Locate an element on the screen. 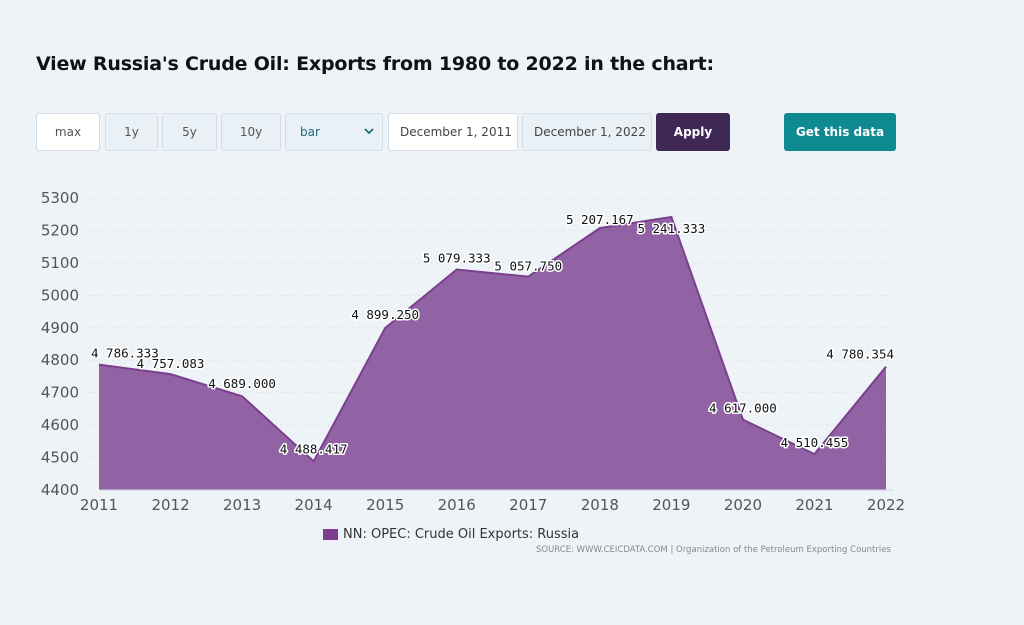  data-label: 5 207.167 is located at coordinates (600, 219).